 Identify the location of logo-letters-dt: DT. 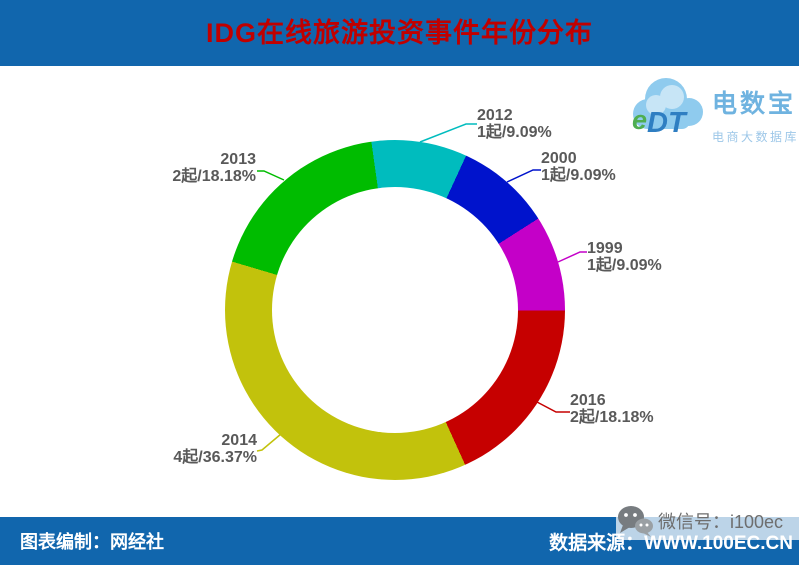
(667, 122).